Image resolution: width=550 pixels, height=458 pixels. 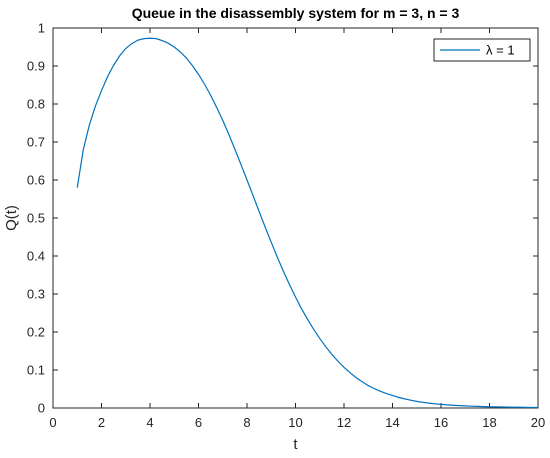 I want to click on y-tick-label: 0.7, so click(x=36, y=142).